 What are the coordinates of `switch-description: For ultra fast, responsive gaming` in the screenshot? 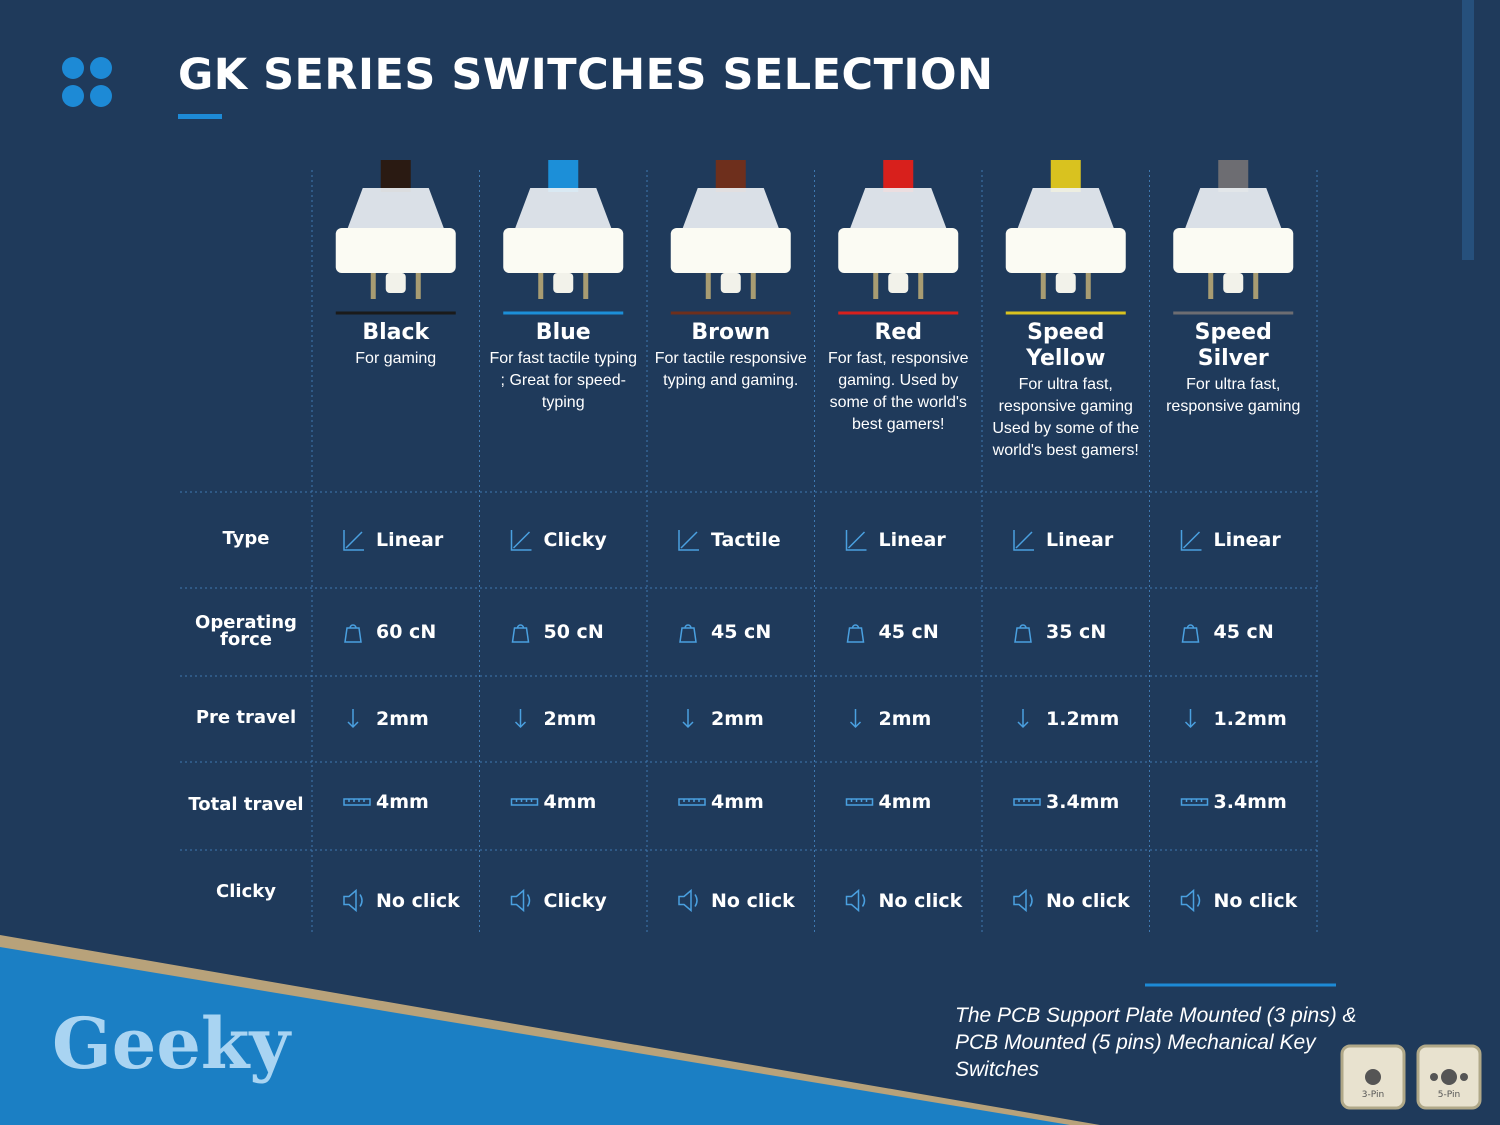 It's located at (1233, 395).